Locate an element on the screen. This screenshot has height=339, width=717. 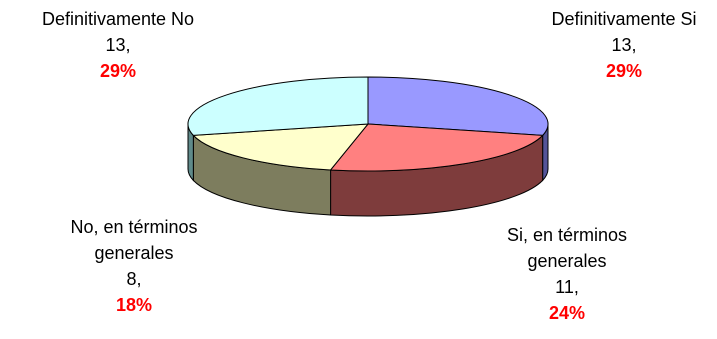
label-count: 8, is located at coordinates (134, 279).